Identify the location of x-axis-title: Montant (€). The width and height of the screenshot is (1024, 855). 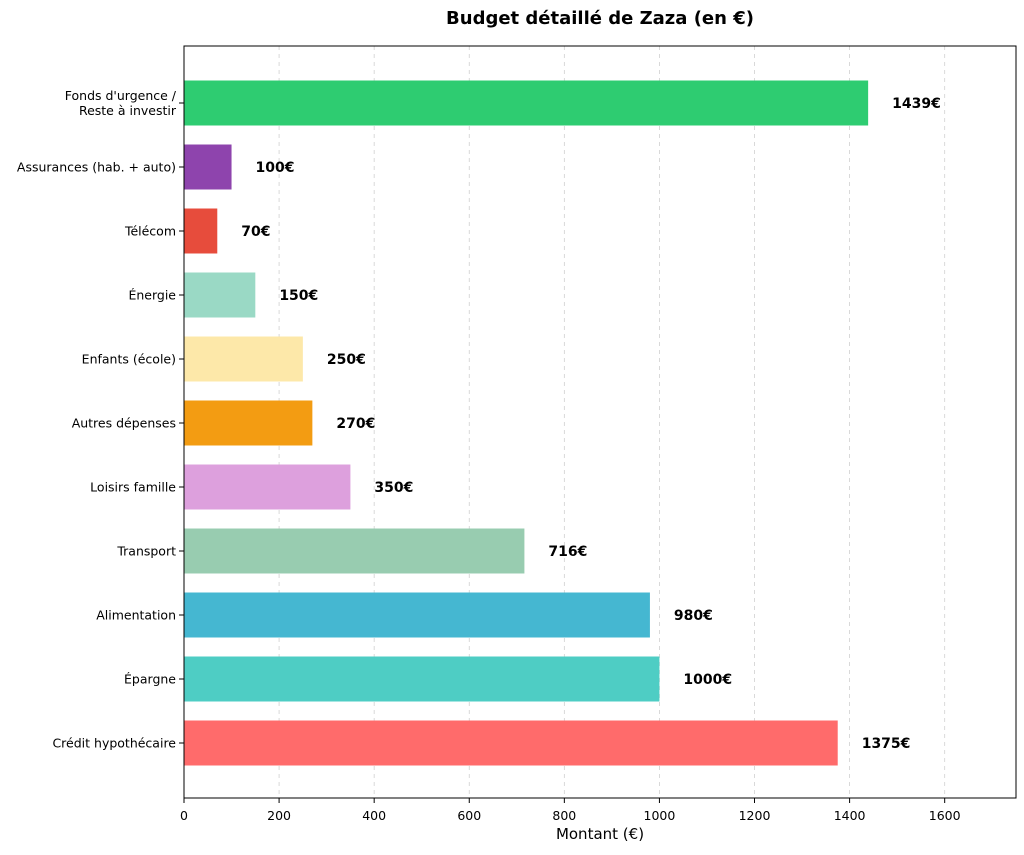
(600, 834).